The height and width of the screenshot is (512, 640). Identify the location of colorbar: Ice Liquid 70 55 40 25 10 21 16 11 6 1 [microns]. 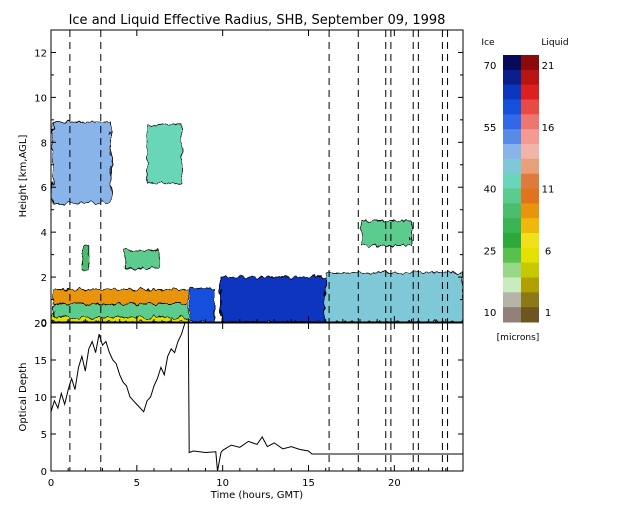
(524, 190).